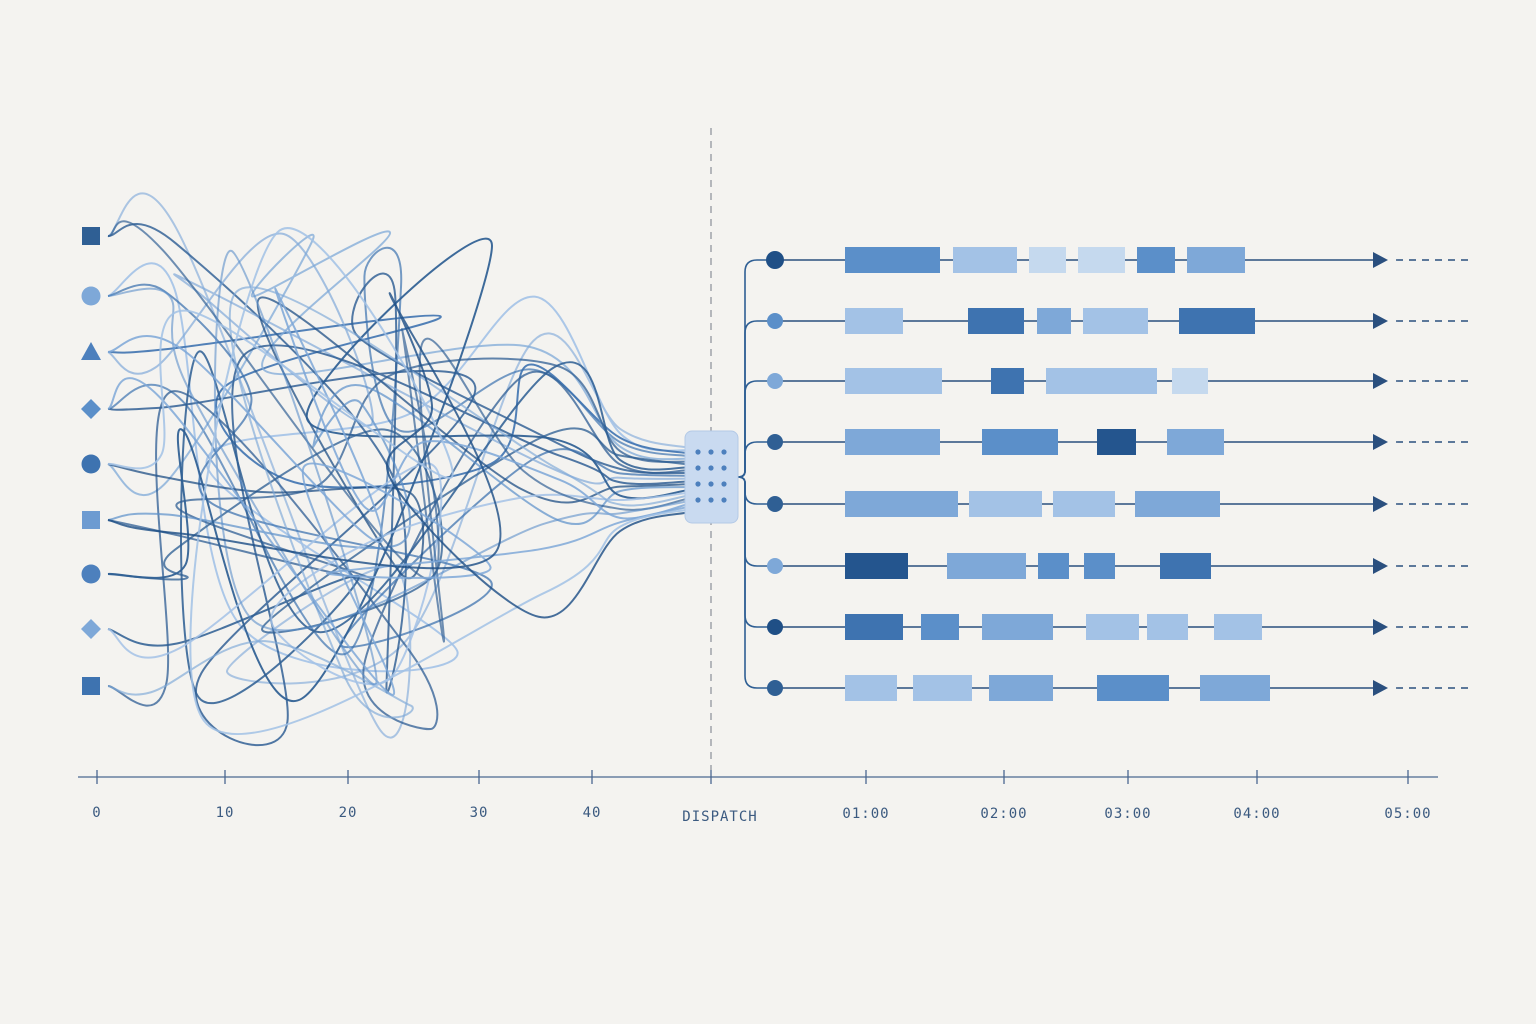 This screenshot has width=1536, height=1024. Describe the element at coordinates (91, 351) in the screenshot. I see `source-triangle` at that location.